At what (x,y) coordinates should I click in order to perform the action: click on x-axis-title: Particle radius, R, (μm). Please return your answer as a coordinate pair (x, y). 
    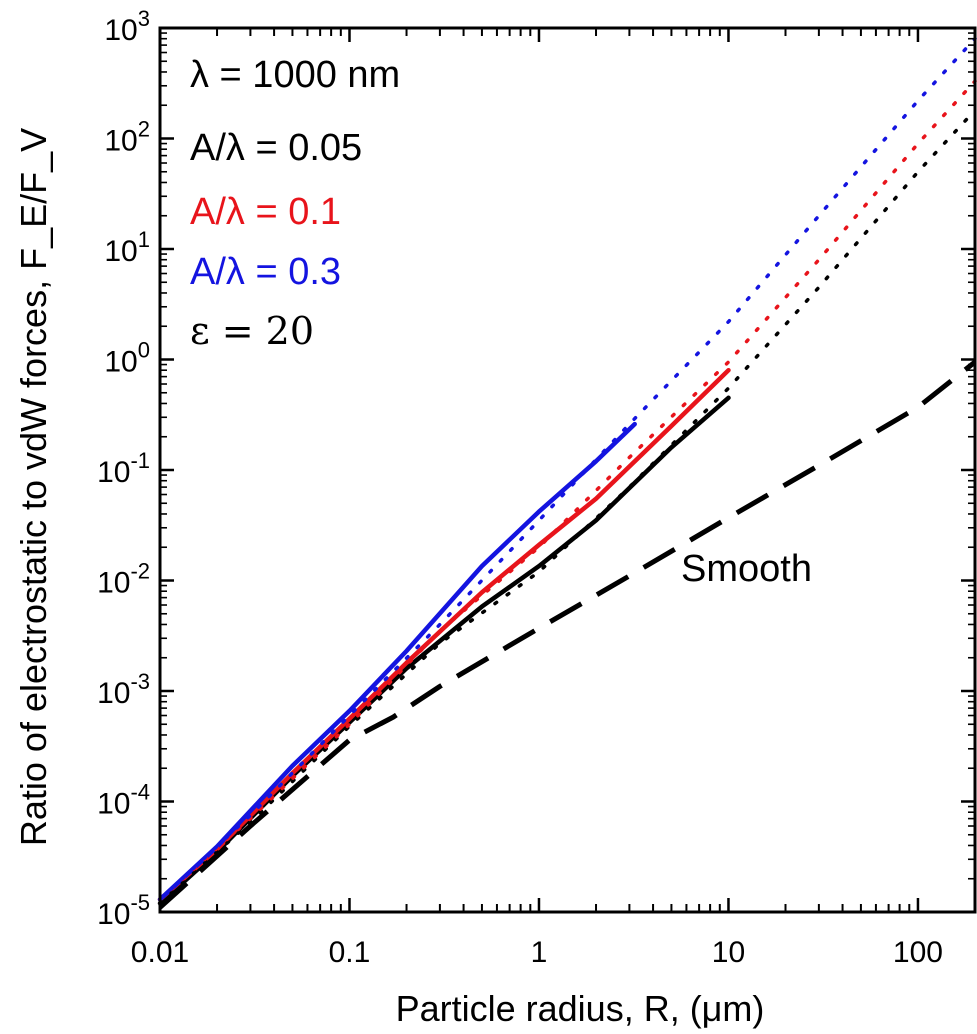
    Looking at the image, I should click on (580, 1008).